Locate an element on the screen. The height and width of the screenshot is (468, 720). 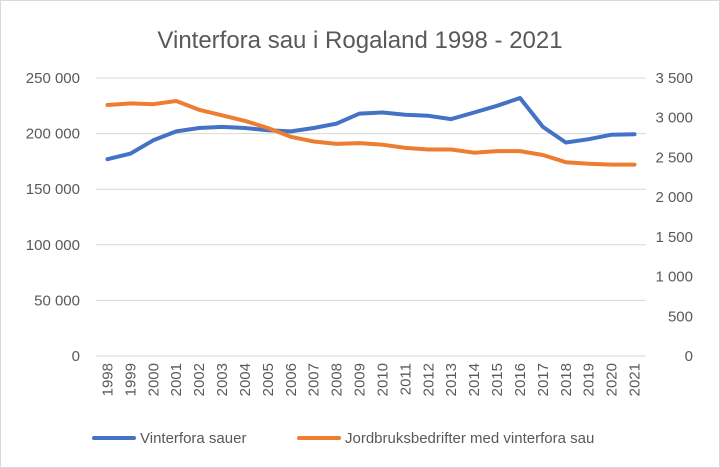
legend-item: Jordbruksbedrifter med vinterfora sau is located at coordinates (445, 438).